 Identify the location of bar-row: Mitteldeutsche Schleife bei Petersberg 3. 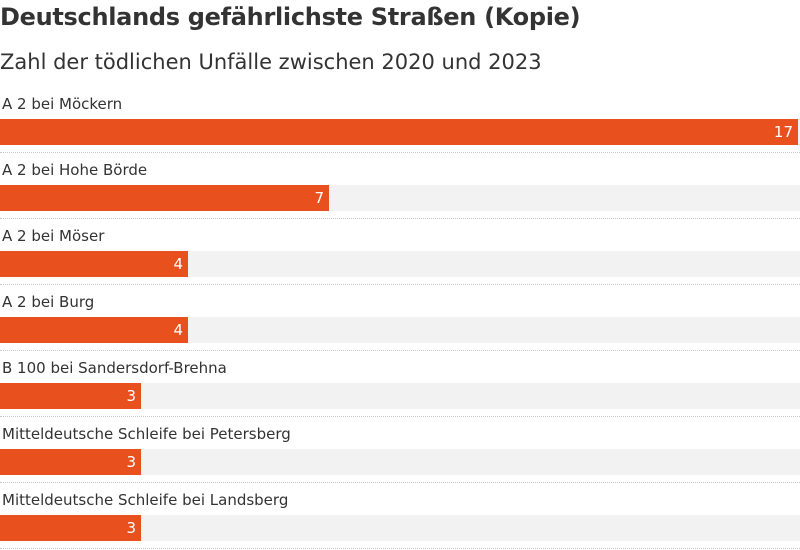
(400, 451).